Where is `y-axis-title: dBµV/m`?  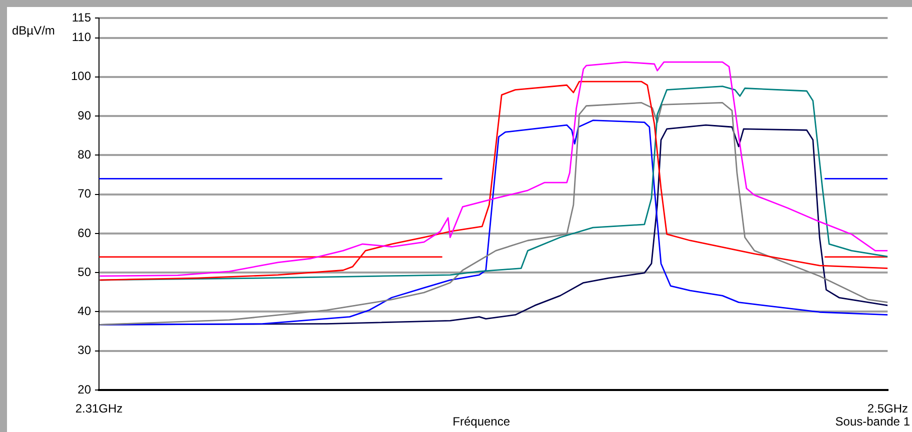 y-axis-title: dBµV/m is located at coordinates (33, 30).